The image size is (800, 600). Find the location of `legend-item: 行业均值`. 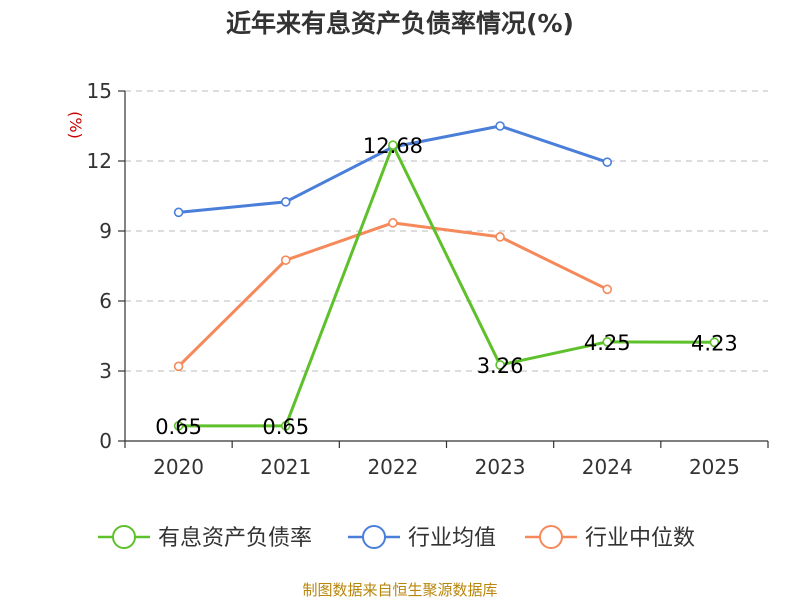

legend-item: 行业均值 is located at coordinates (422, 538).